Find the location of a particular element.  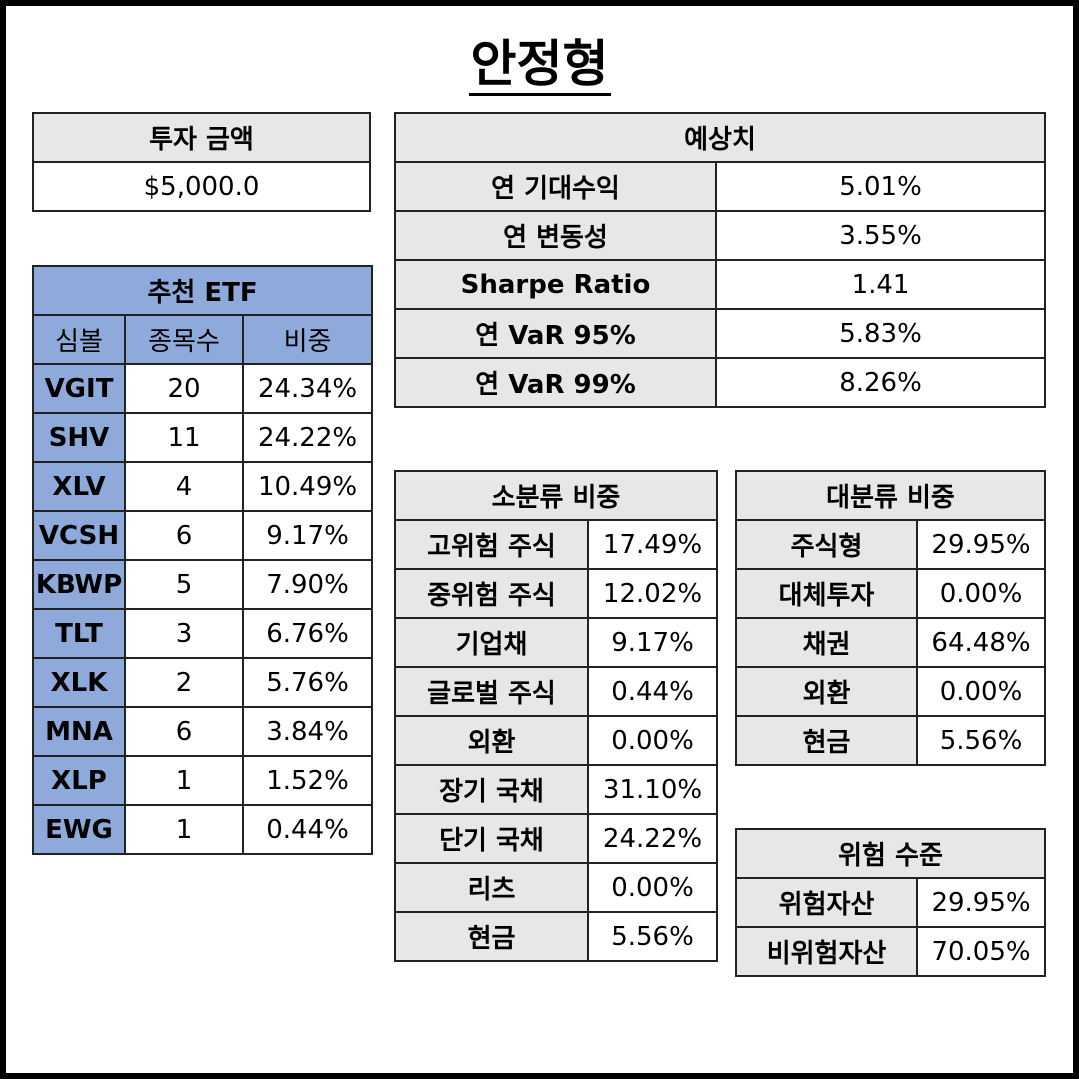

etf-symbol: KBWP is located at coordinates (79, 584).